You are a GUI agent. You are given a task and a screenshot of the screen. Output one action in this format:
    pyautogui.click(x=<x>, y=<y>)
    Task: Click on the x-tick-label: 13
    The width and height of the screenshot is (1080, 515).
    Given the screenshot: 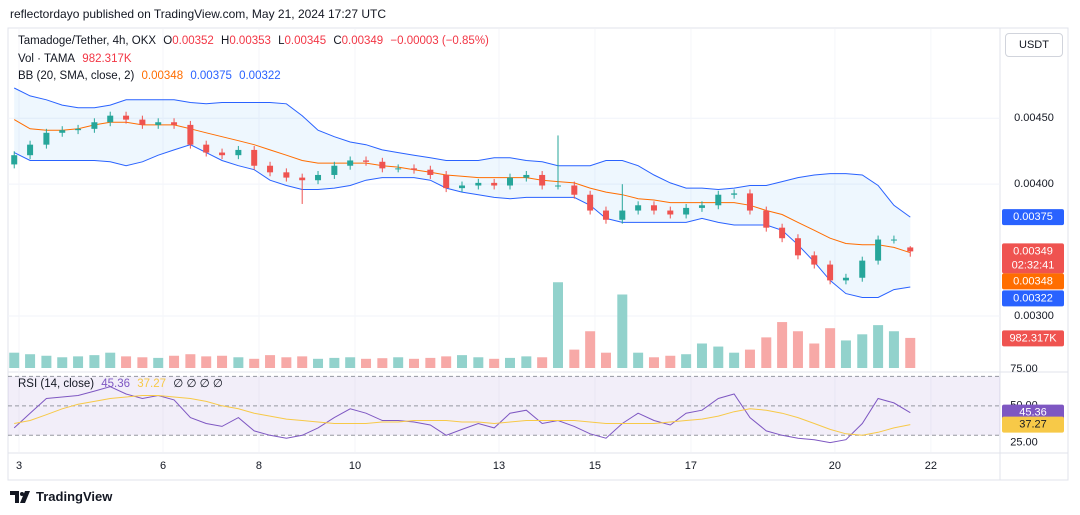 What is the action you would take?
    pyautogui.click(x=499, y=466)
    